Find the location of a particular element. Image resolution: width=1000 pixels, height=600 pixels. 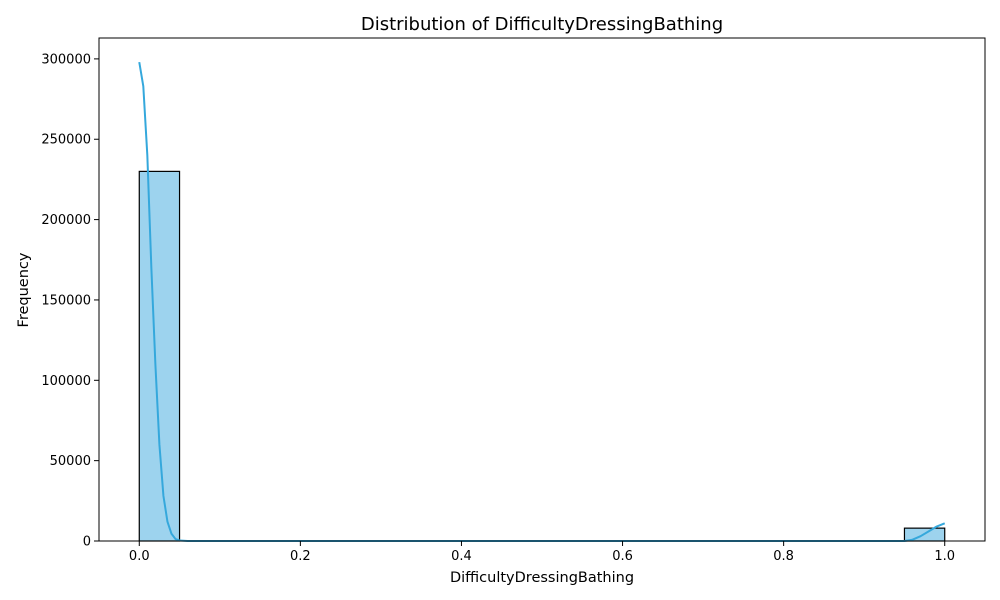

x-tick-label: 0.6 is located at coordinates (622, 556).